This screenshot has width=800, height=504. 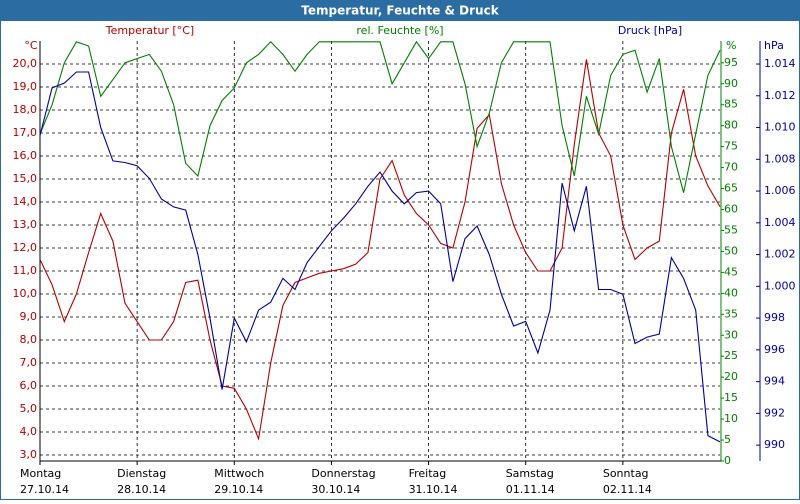 What do you see at coordinates (774, 444) in the screenshot?
I see `y3-tick-label: 990` at bounding box center [774, 444].